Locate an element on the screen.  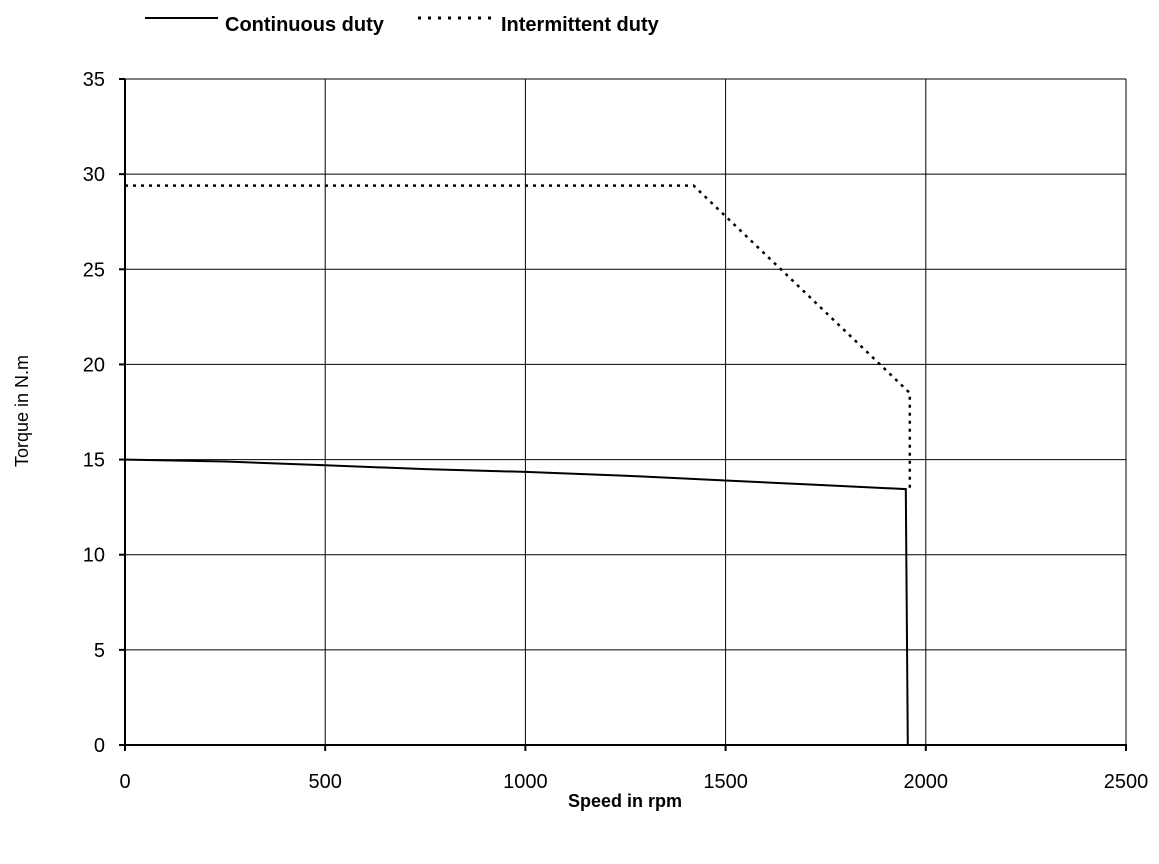
y-tick-label-5: 5 is located at coordinates (99, 651).